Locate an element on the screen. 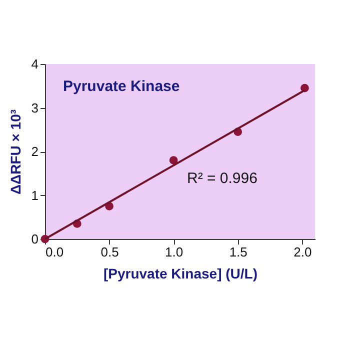  y-tick-label: 0 is located at coordinates (34, 239).